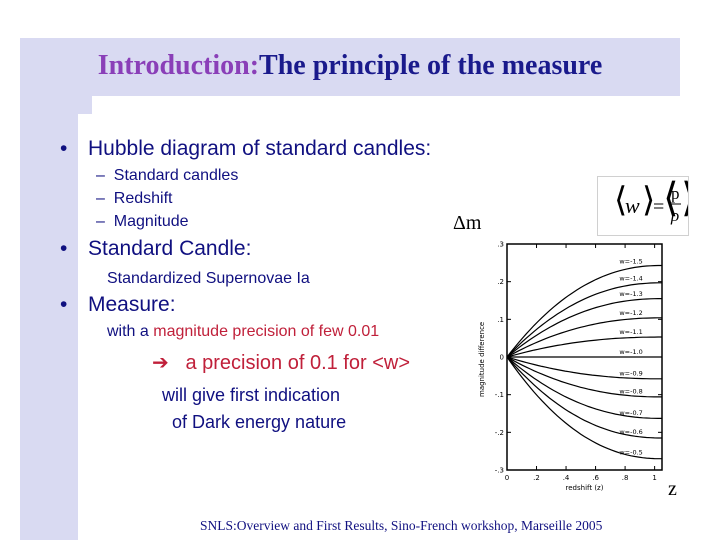 Image resolution: width=720 pixels, height=540 pixels. Describe the element at coordinates (170, 248) in the screenshot. I see `bullet-standard-candle-label: Standard Candle:` at that location.